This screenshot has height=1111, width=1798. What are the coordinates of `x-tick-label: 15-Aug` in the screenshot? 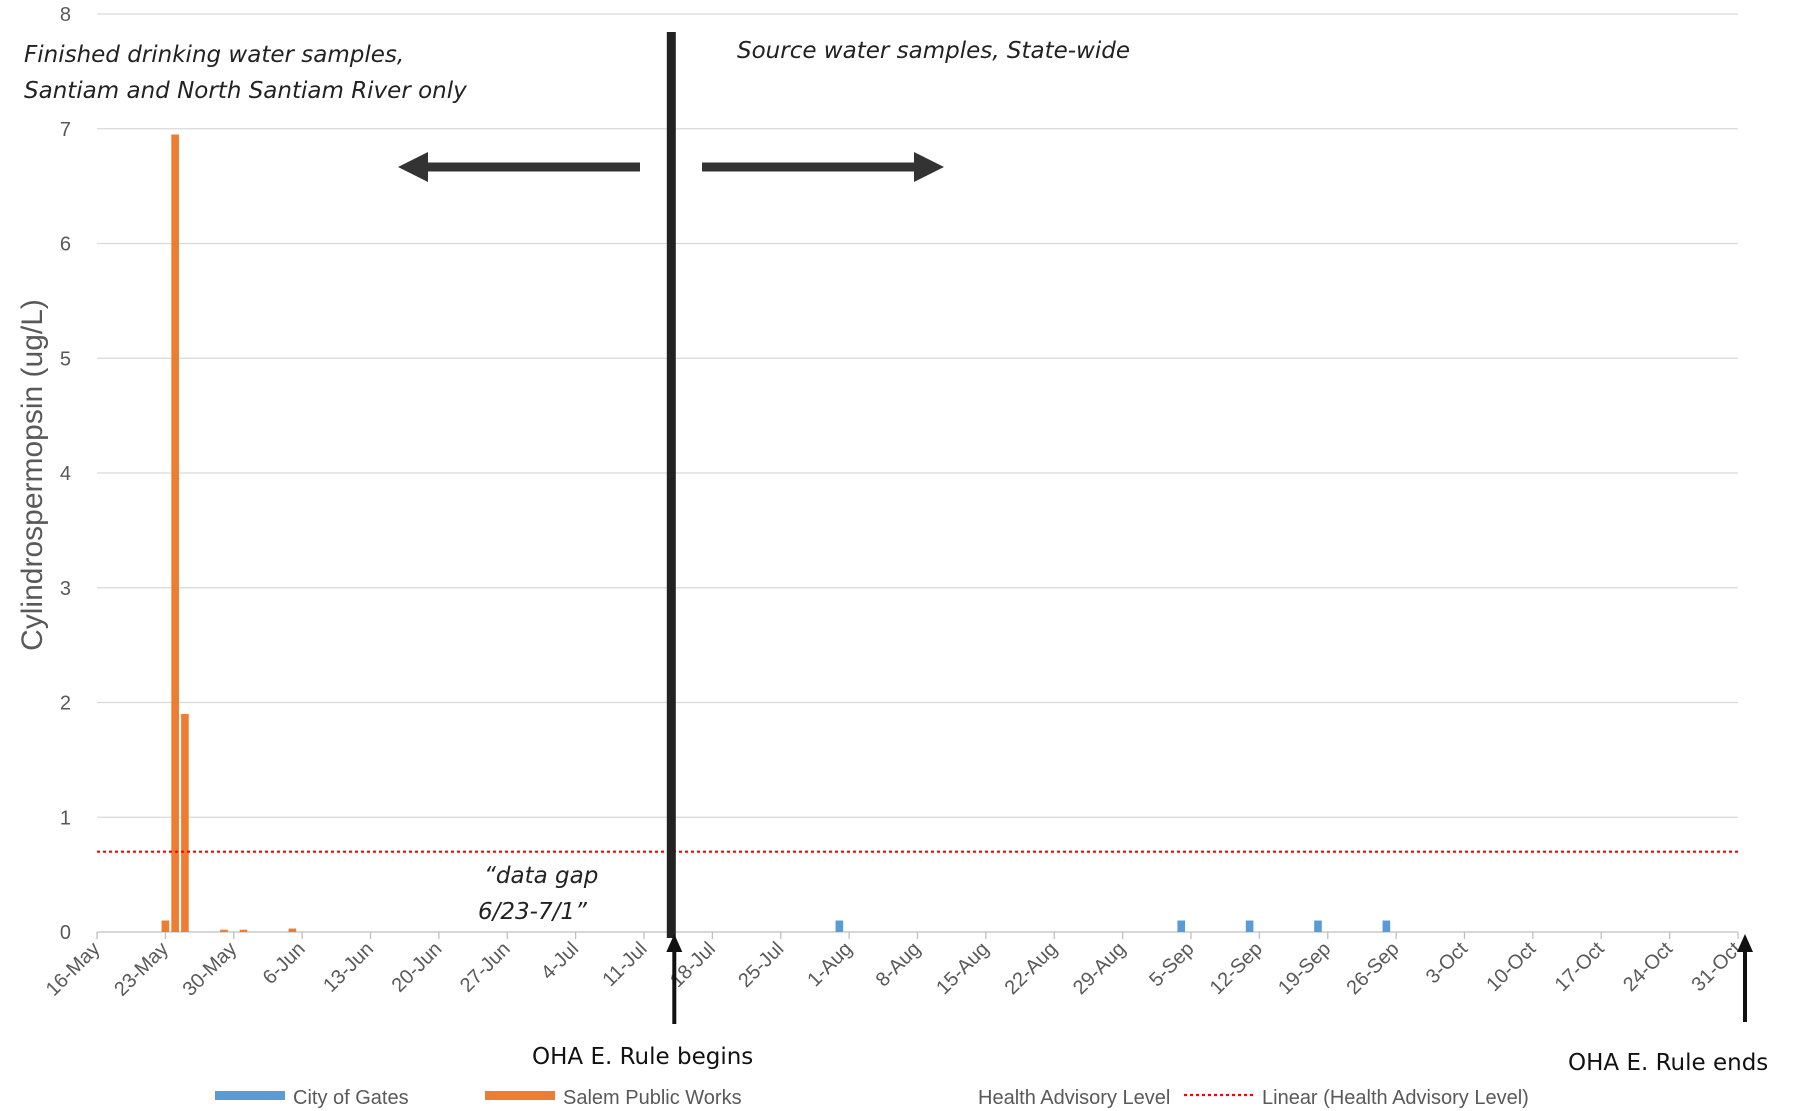 It's located at (962, 968).